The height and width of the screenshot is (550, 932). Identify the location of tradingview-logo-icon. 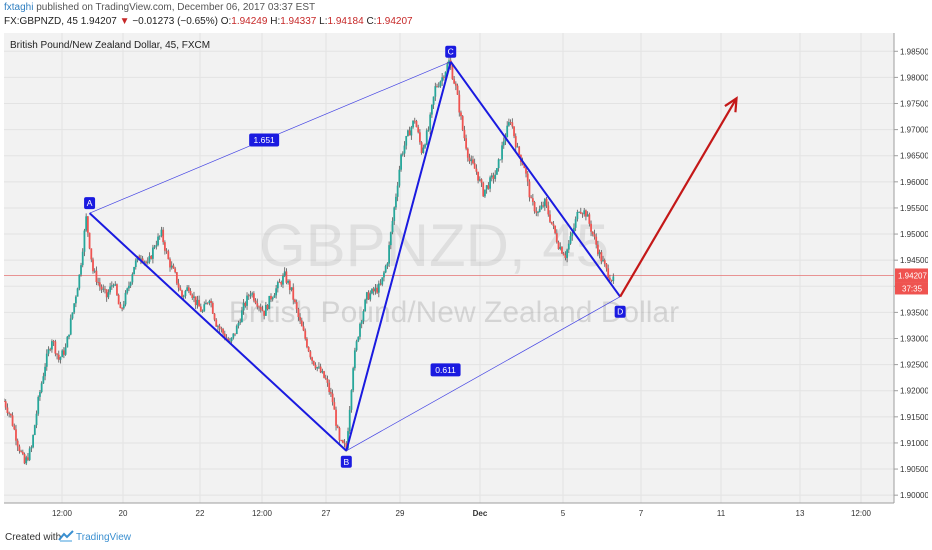
(66, 536).